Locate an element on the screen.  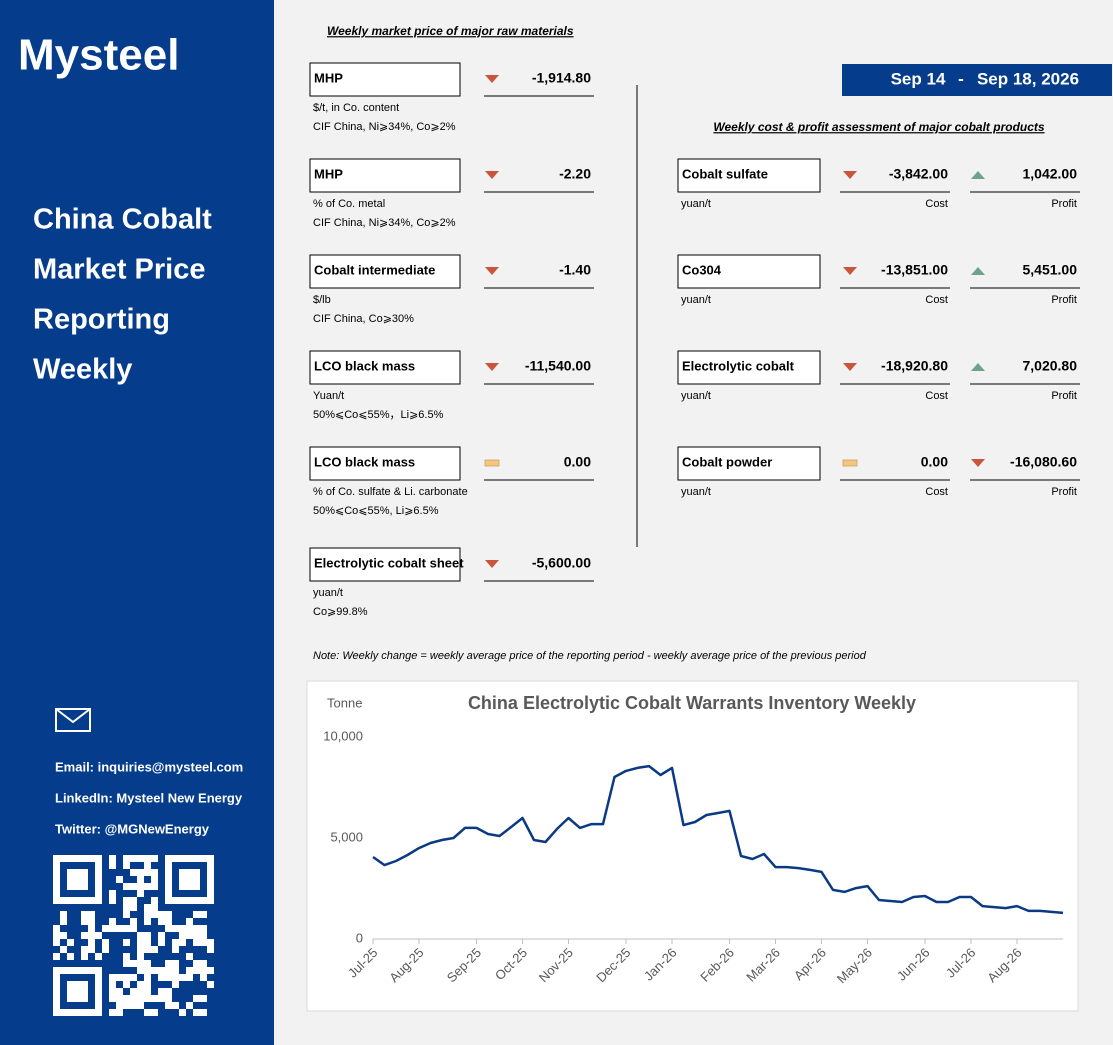
spec: 50%⩽Co⩽55%，Li⩾6.5% is located at coordinates (378, 415).